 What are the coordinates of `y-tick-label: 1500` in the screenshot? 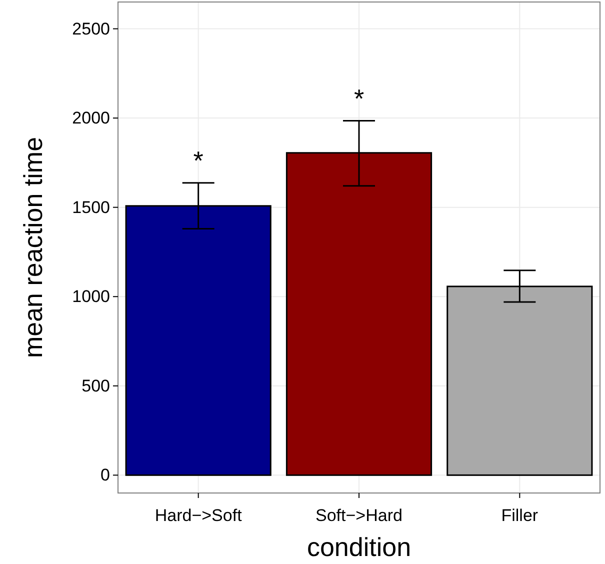 It's located at (91, 207).